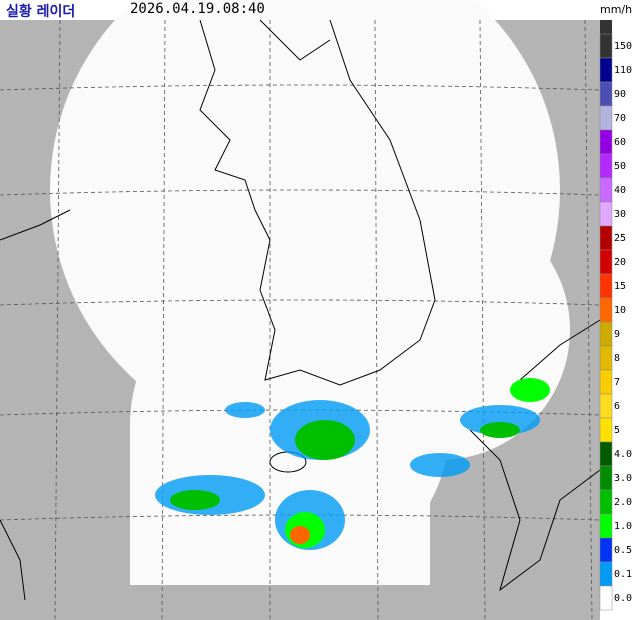  Describe the element at coordinates (617, 406) in the screenshot. I see `legend-label: 6` at that location.